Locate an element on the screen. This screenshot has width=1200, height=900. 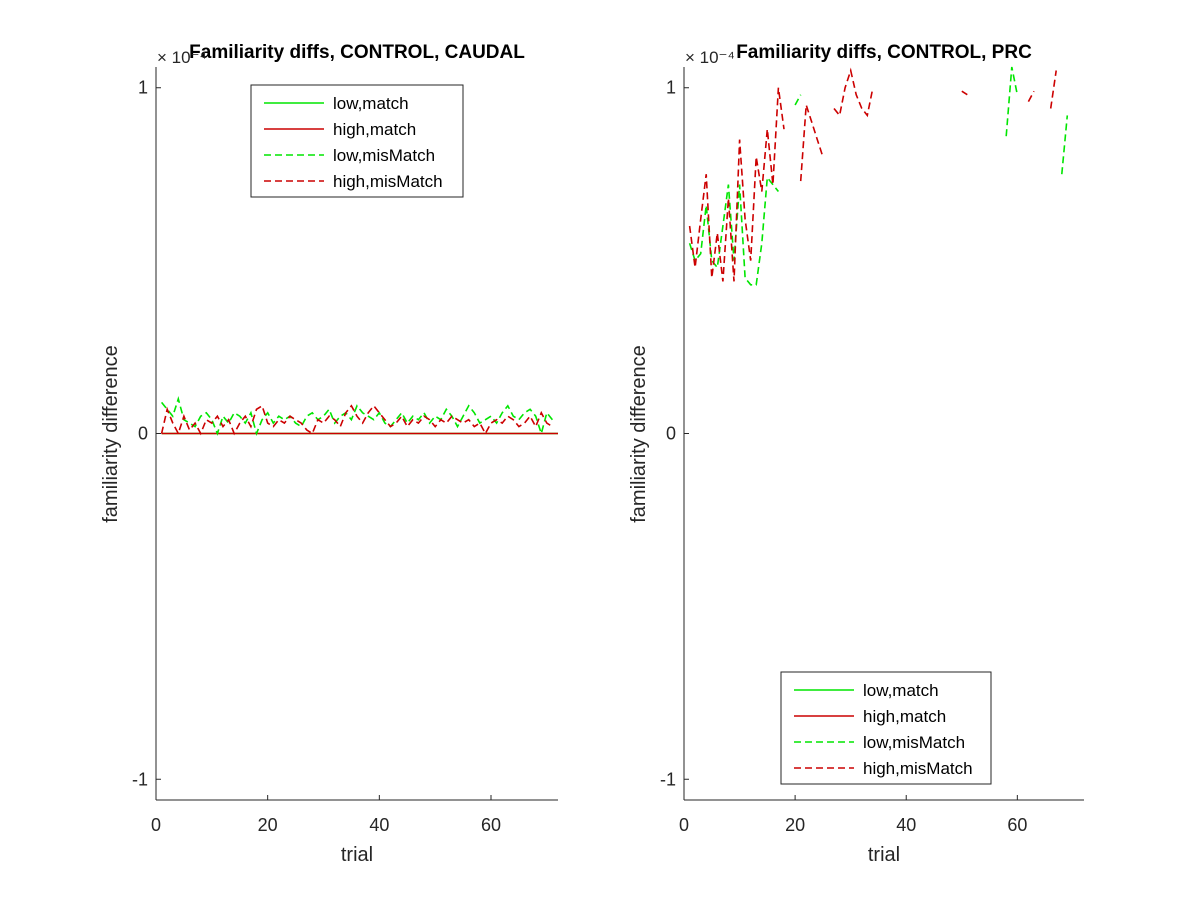
series-line-low-mismatch is located at coordinates (878, 176).